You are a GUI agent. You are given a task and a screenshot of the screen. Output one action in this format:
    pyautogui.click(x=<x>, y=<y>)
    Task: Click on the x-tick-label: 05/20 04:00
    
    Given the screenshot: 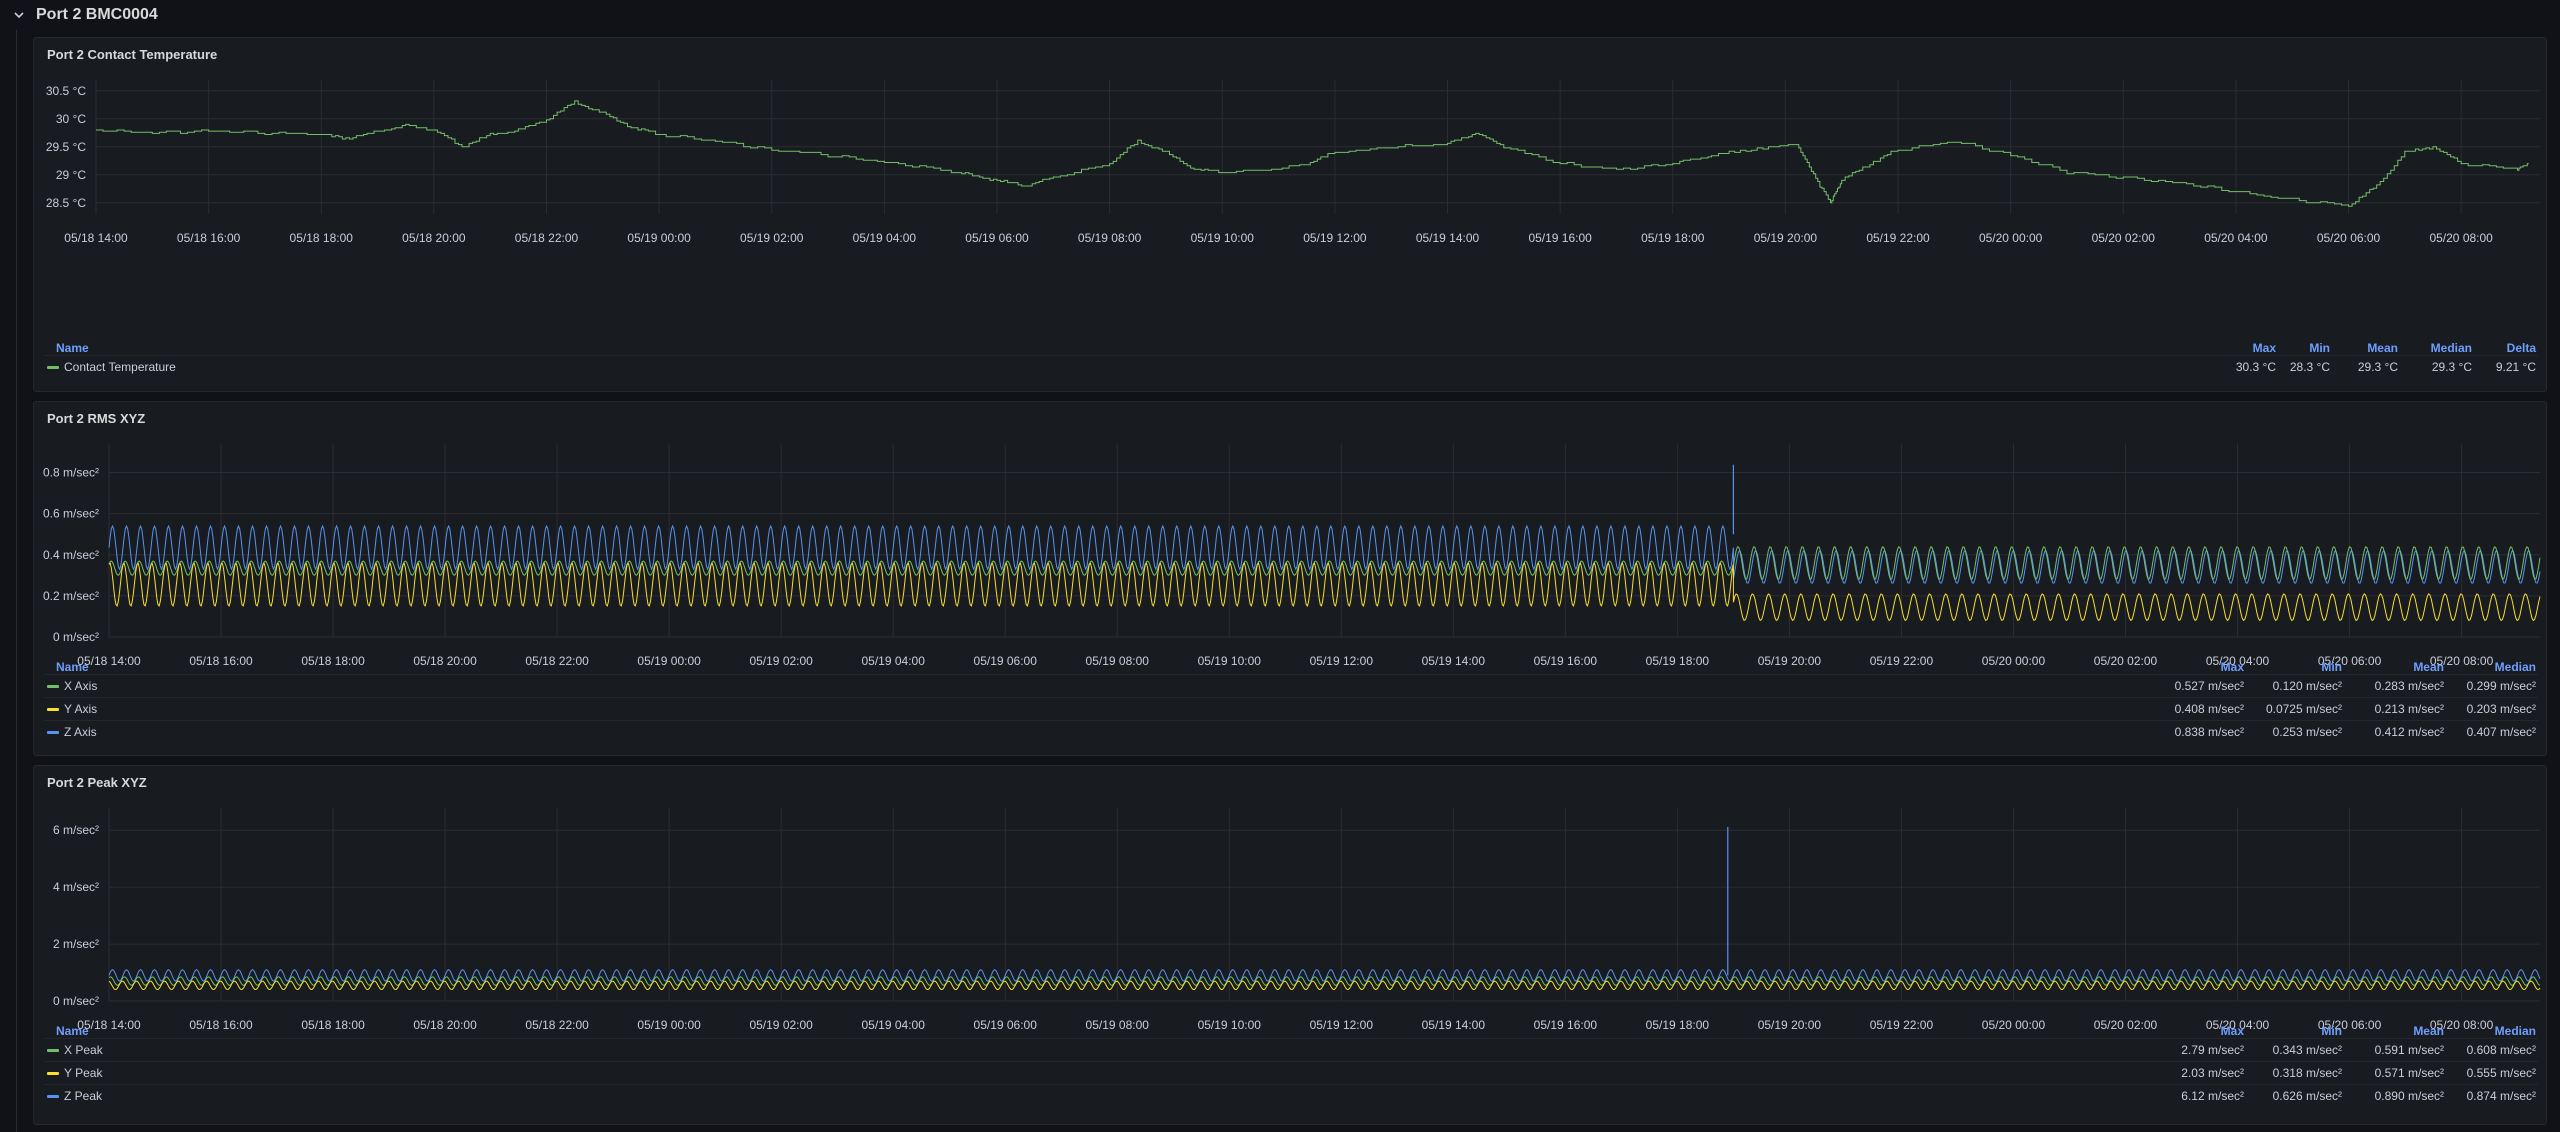 What is the action you would take?
    pyautogui.click(x=2236, y=238)
    